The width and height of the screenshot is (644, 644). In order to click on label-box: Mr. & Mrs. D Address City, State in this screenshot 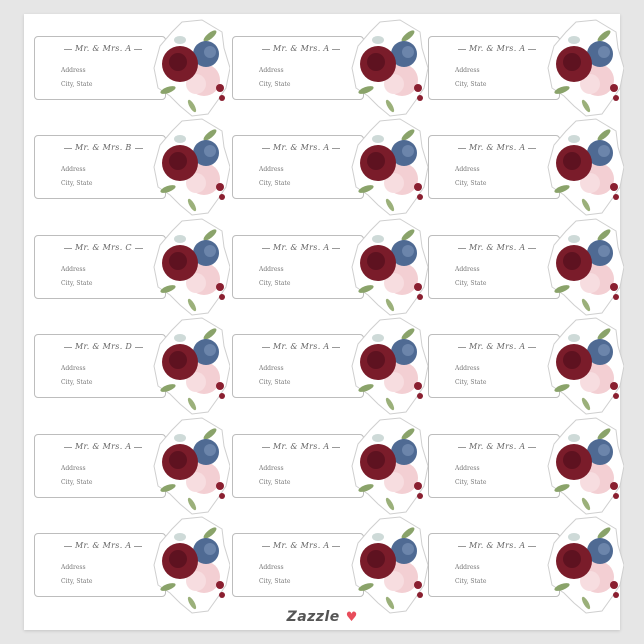, I will do `click(100, 366)`.